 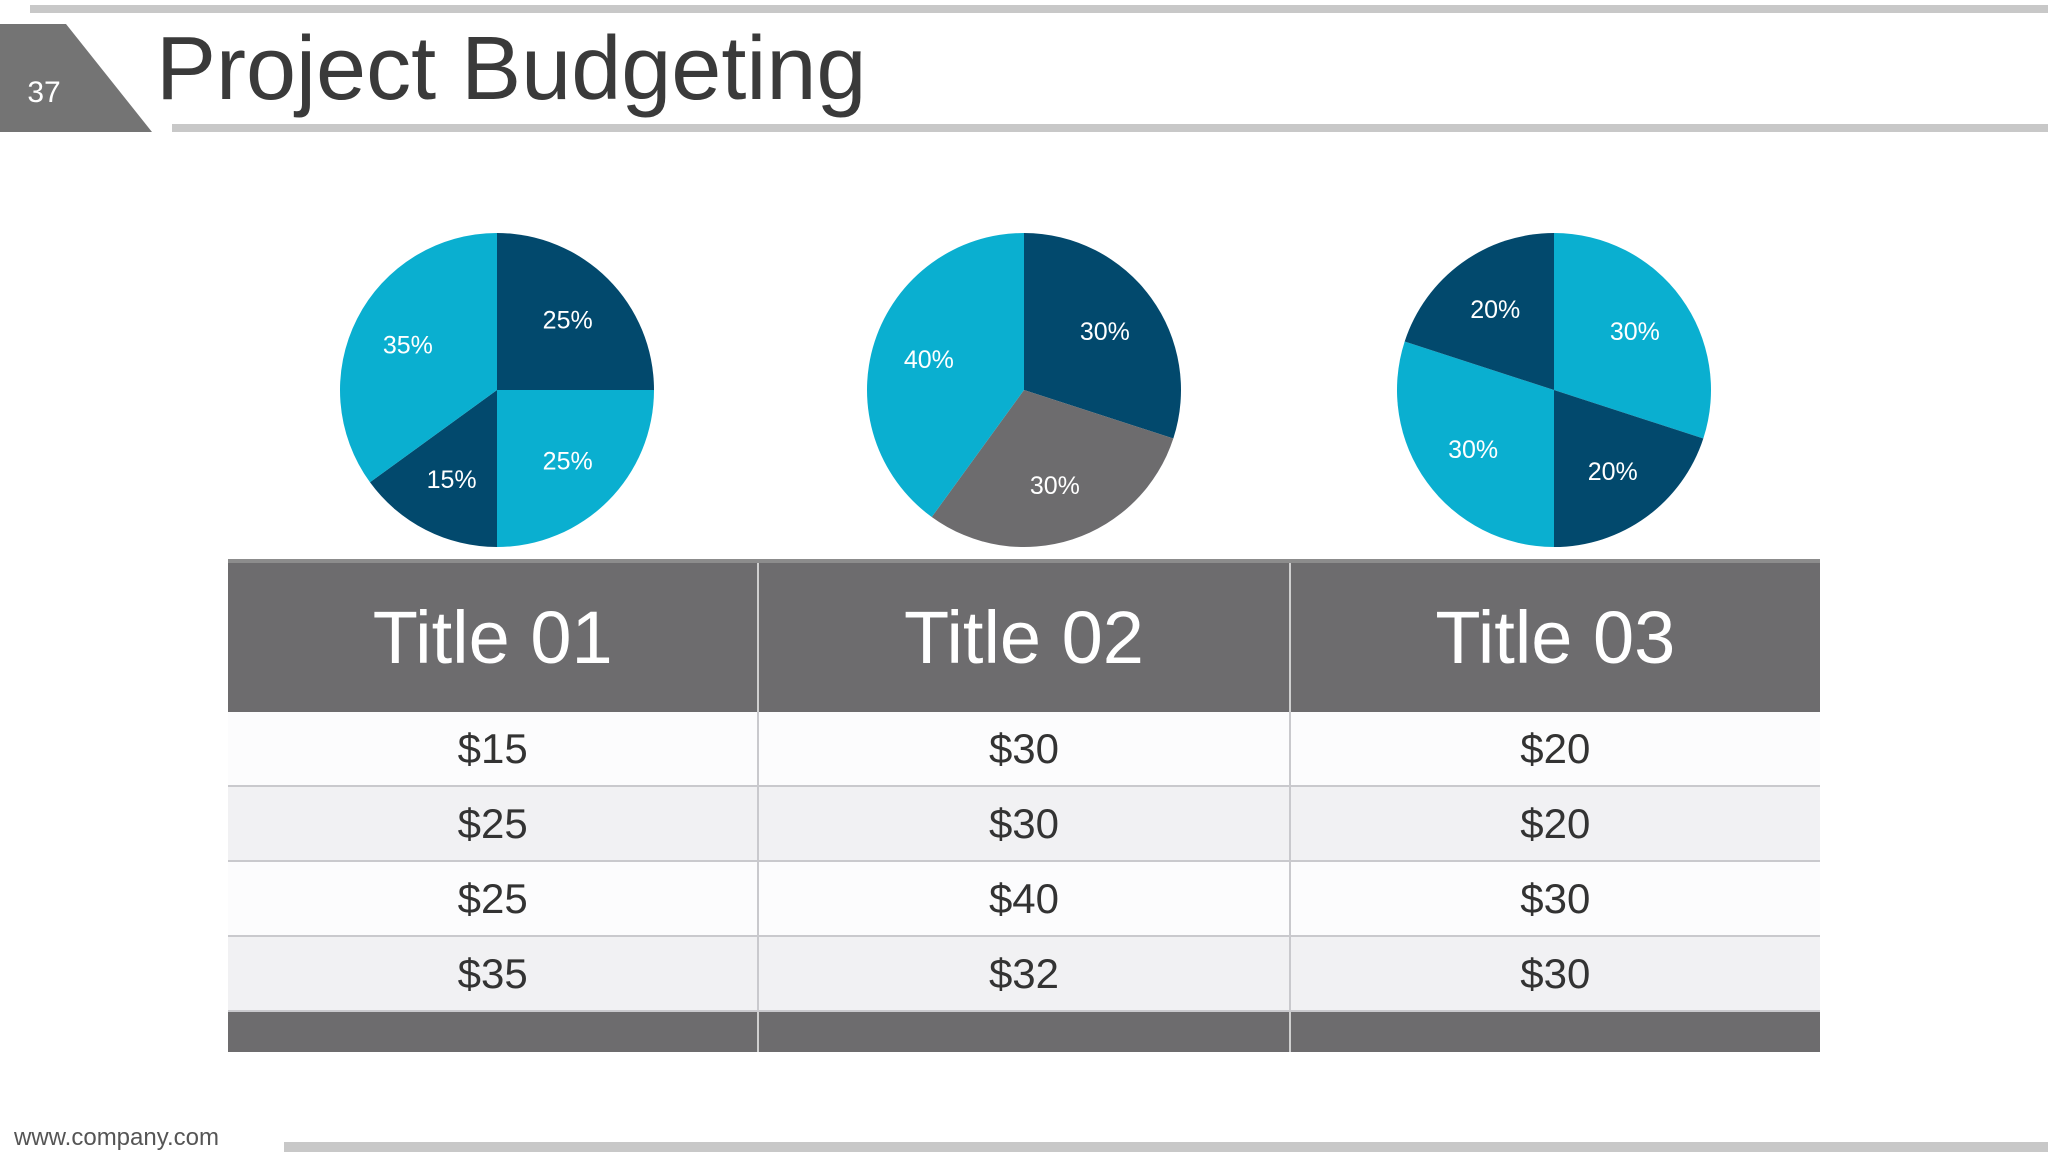 I want to click on pie-chart-3: 30% 20% 30% 20%, so click(x=1554, y=390).